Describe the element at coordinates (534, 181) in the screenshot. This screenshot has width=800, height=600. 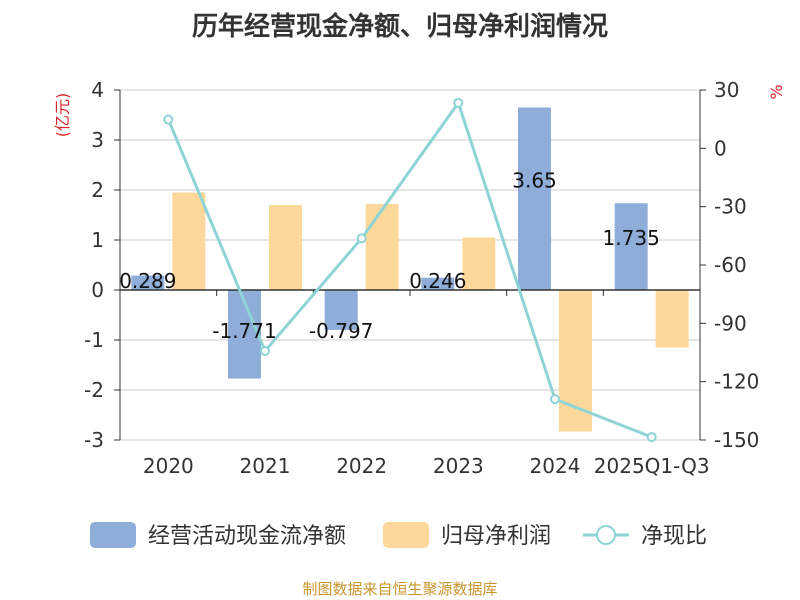
I see `cashflow-data-label: 3.65` at that location.